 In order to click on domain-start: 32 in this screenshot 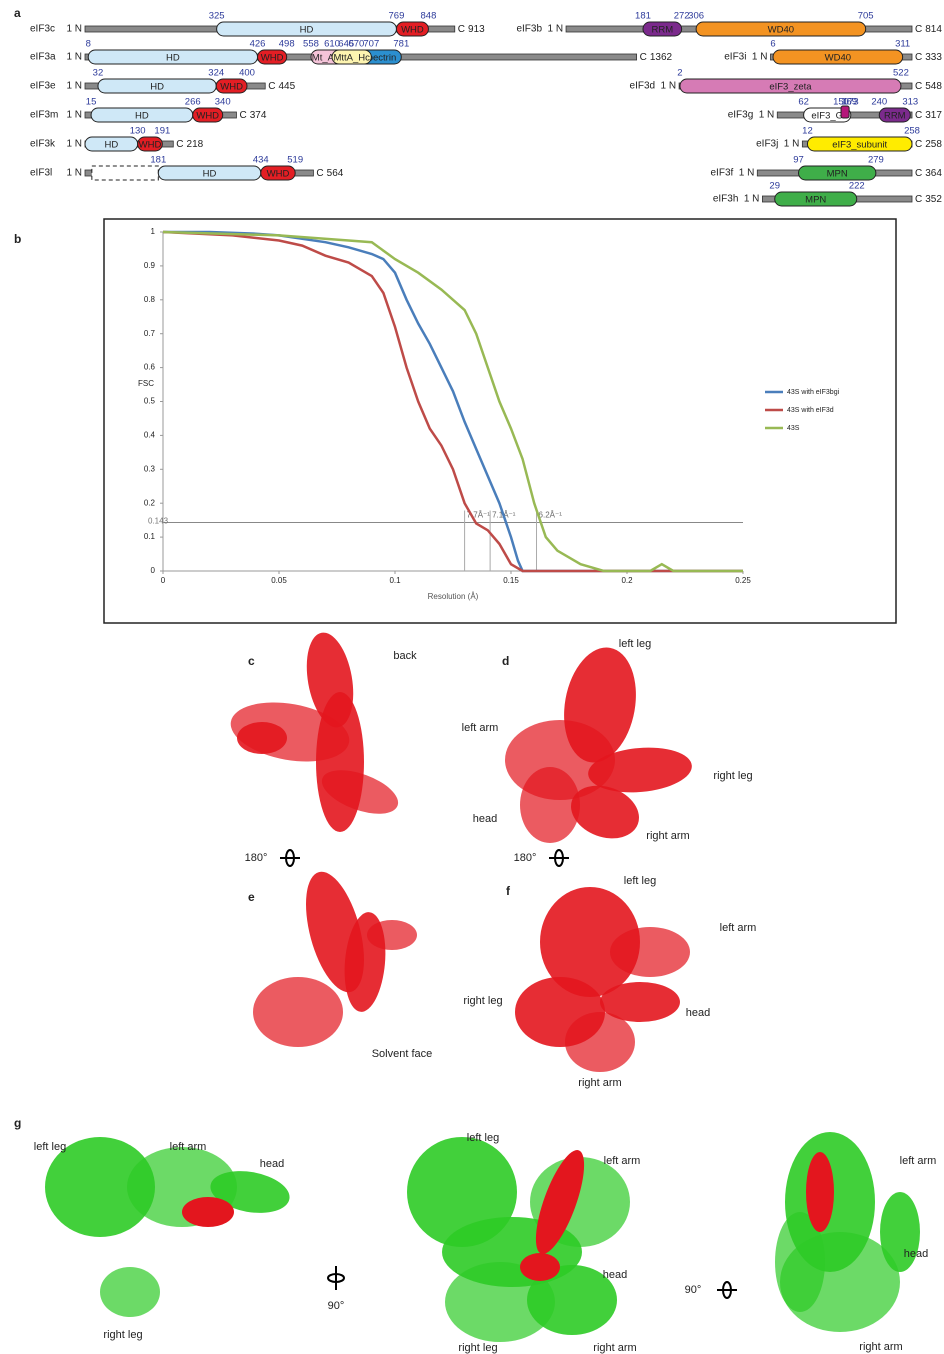, I will do `click(98, 73)`.